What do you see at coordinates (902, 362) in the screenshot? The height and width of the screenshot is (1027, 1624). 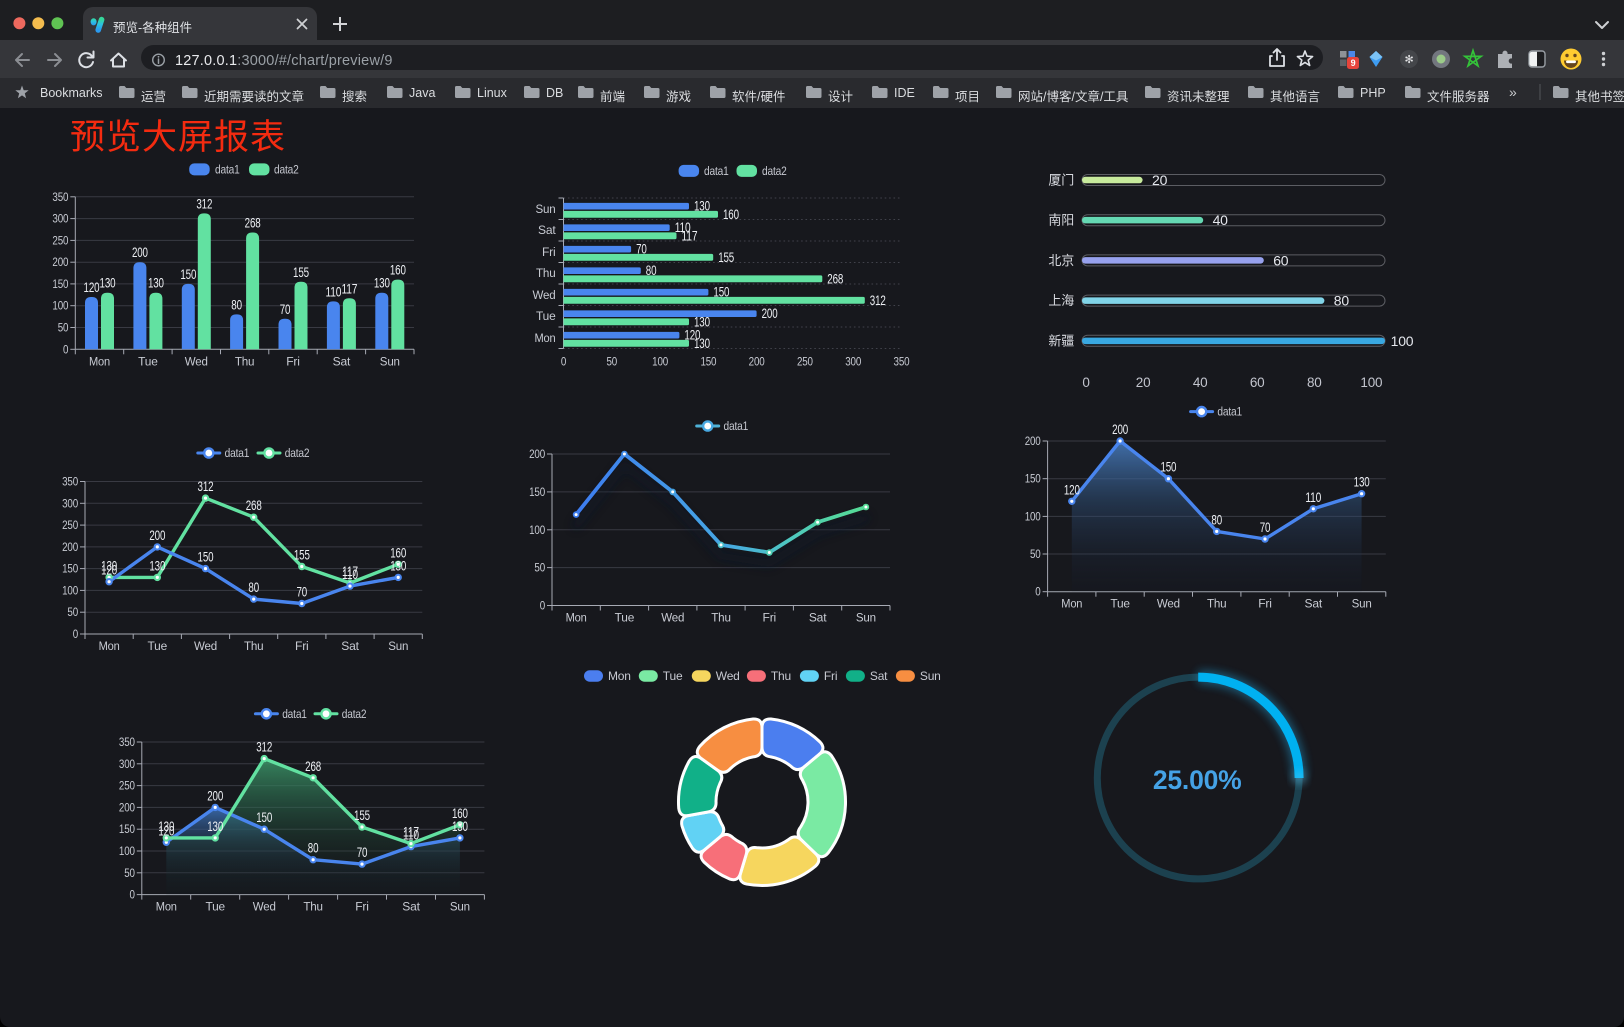 I see `svg-text: 350` at bounding box center [902, 362].